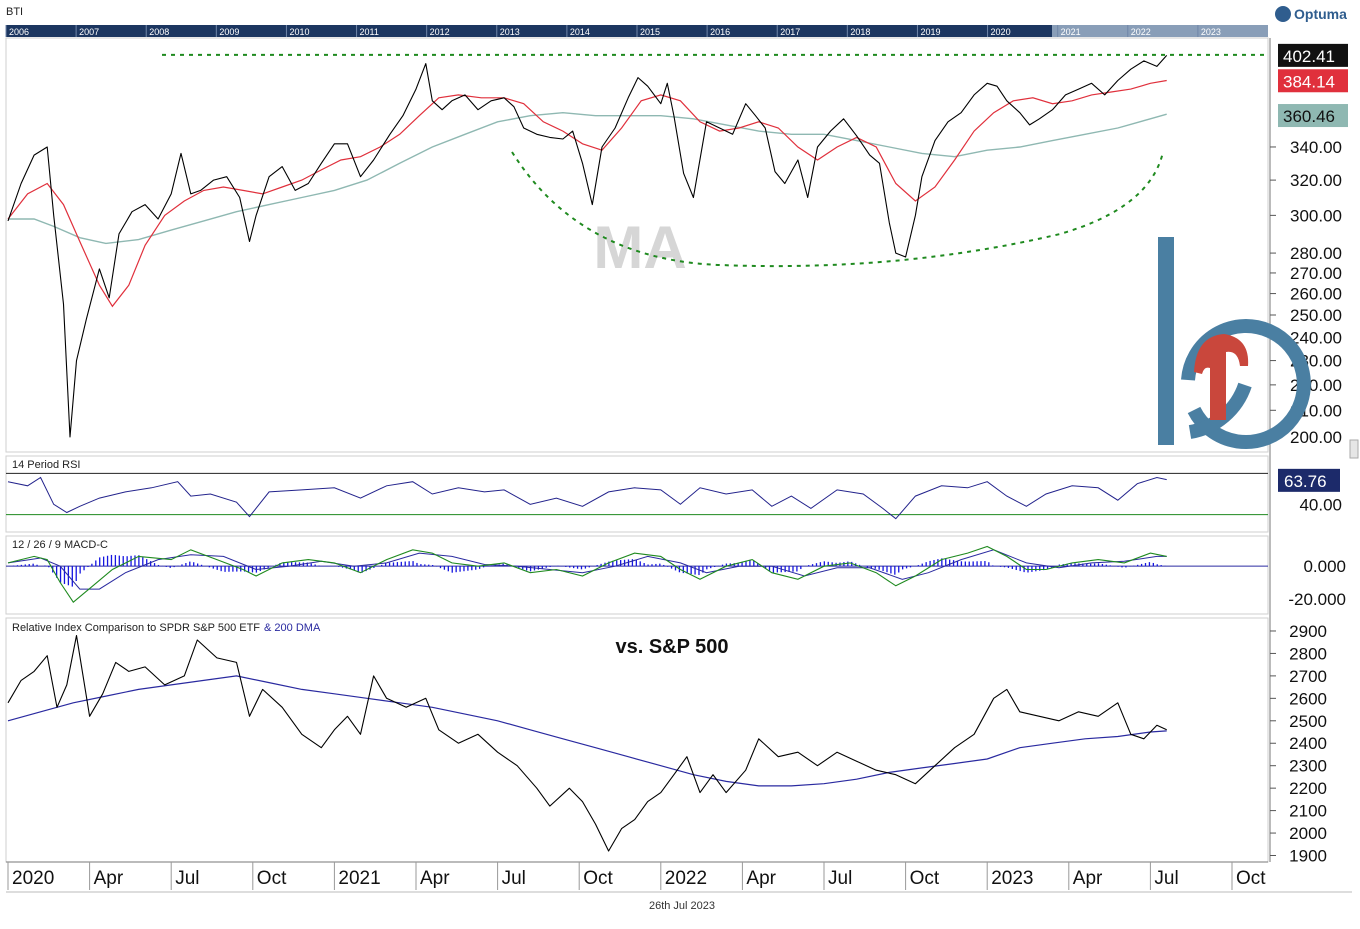 Image resolution: width=1360 pixels, height=929 pixels. What do you see at coordinates (1316, 180) in the screenshot?
I see `price-y-tick-label: 320.00` at bounding box center [1316, 180].